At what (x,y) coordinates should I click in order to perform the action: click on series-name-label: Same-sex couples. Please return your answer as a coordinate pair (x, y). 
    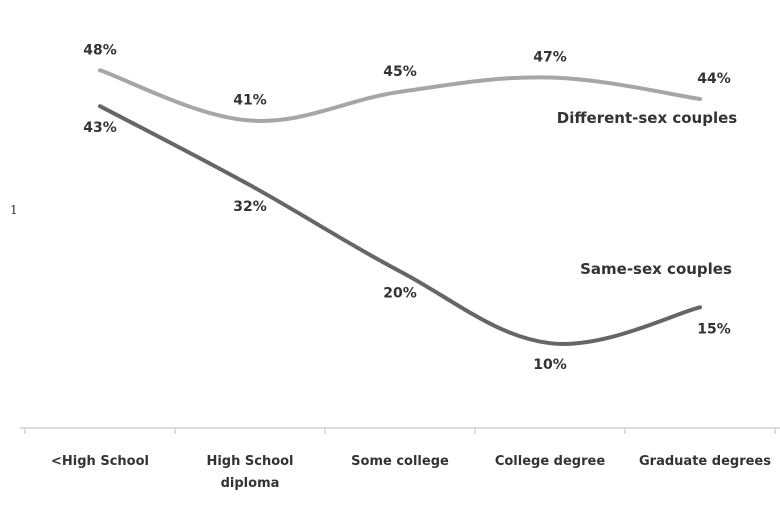
    Looking at the image, I should click on (656, 269).